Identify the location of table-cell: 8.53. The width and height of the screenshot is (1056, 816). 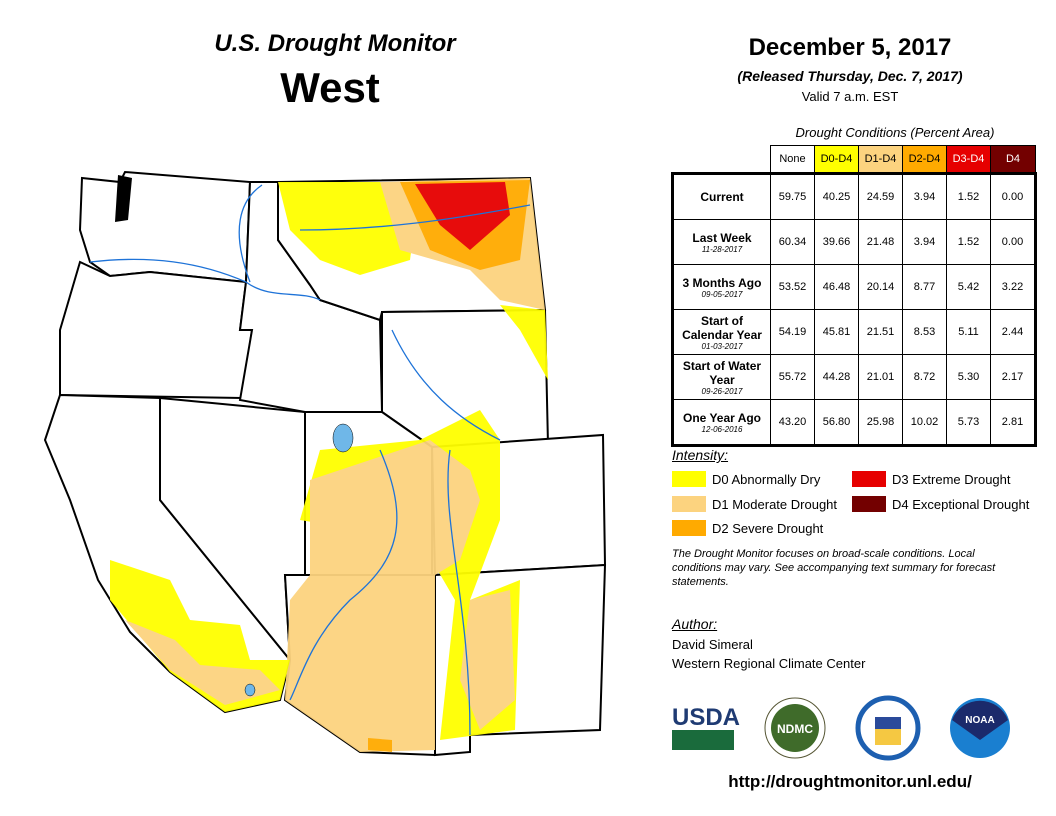
(924, 332).